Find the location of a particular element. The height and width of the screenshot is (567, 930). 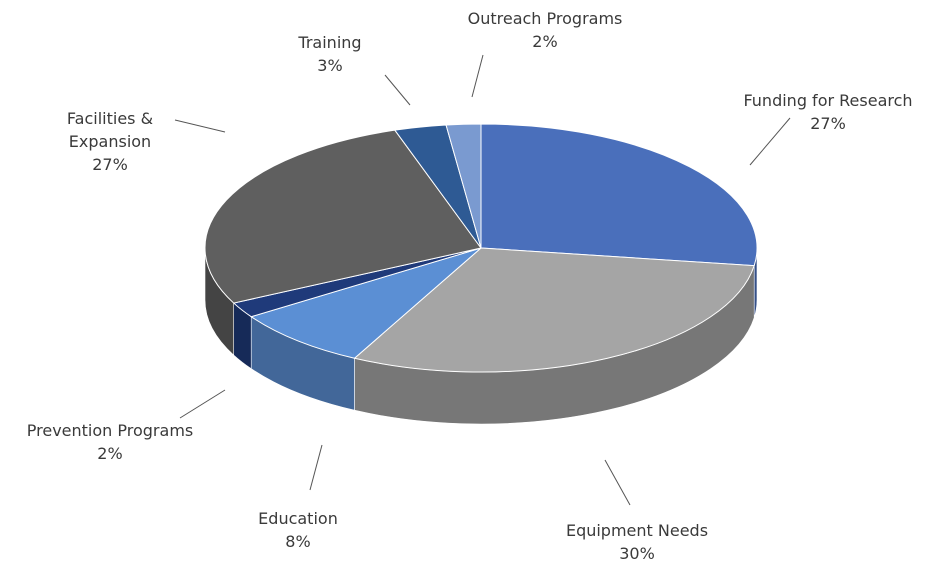

value-label: 3% is located at coordinates (330, 65).